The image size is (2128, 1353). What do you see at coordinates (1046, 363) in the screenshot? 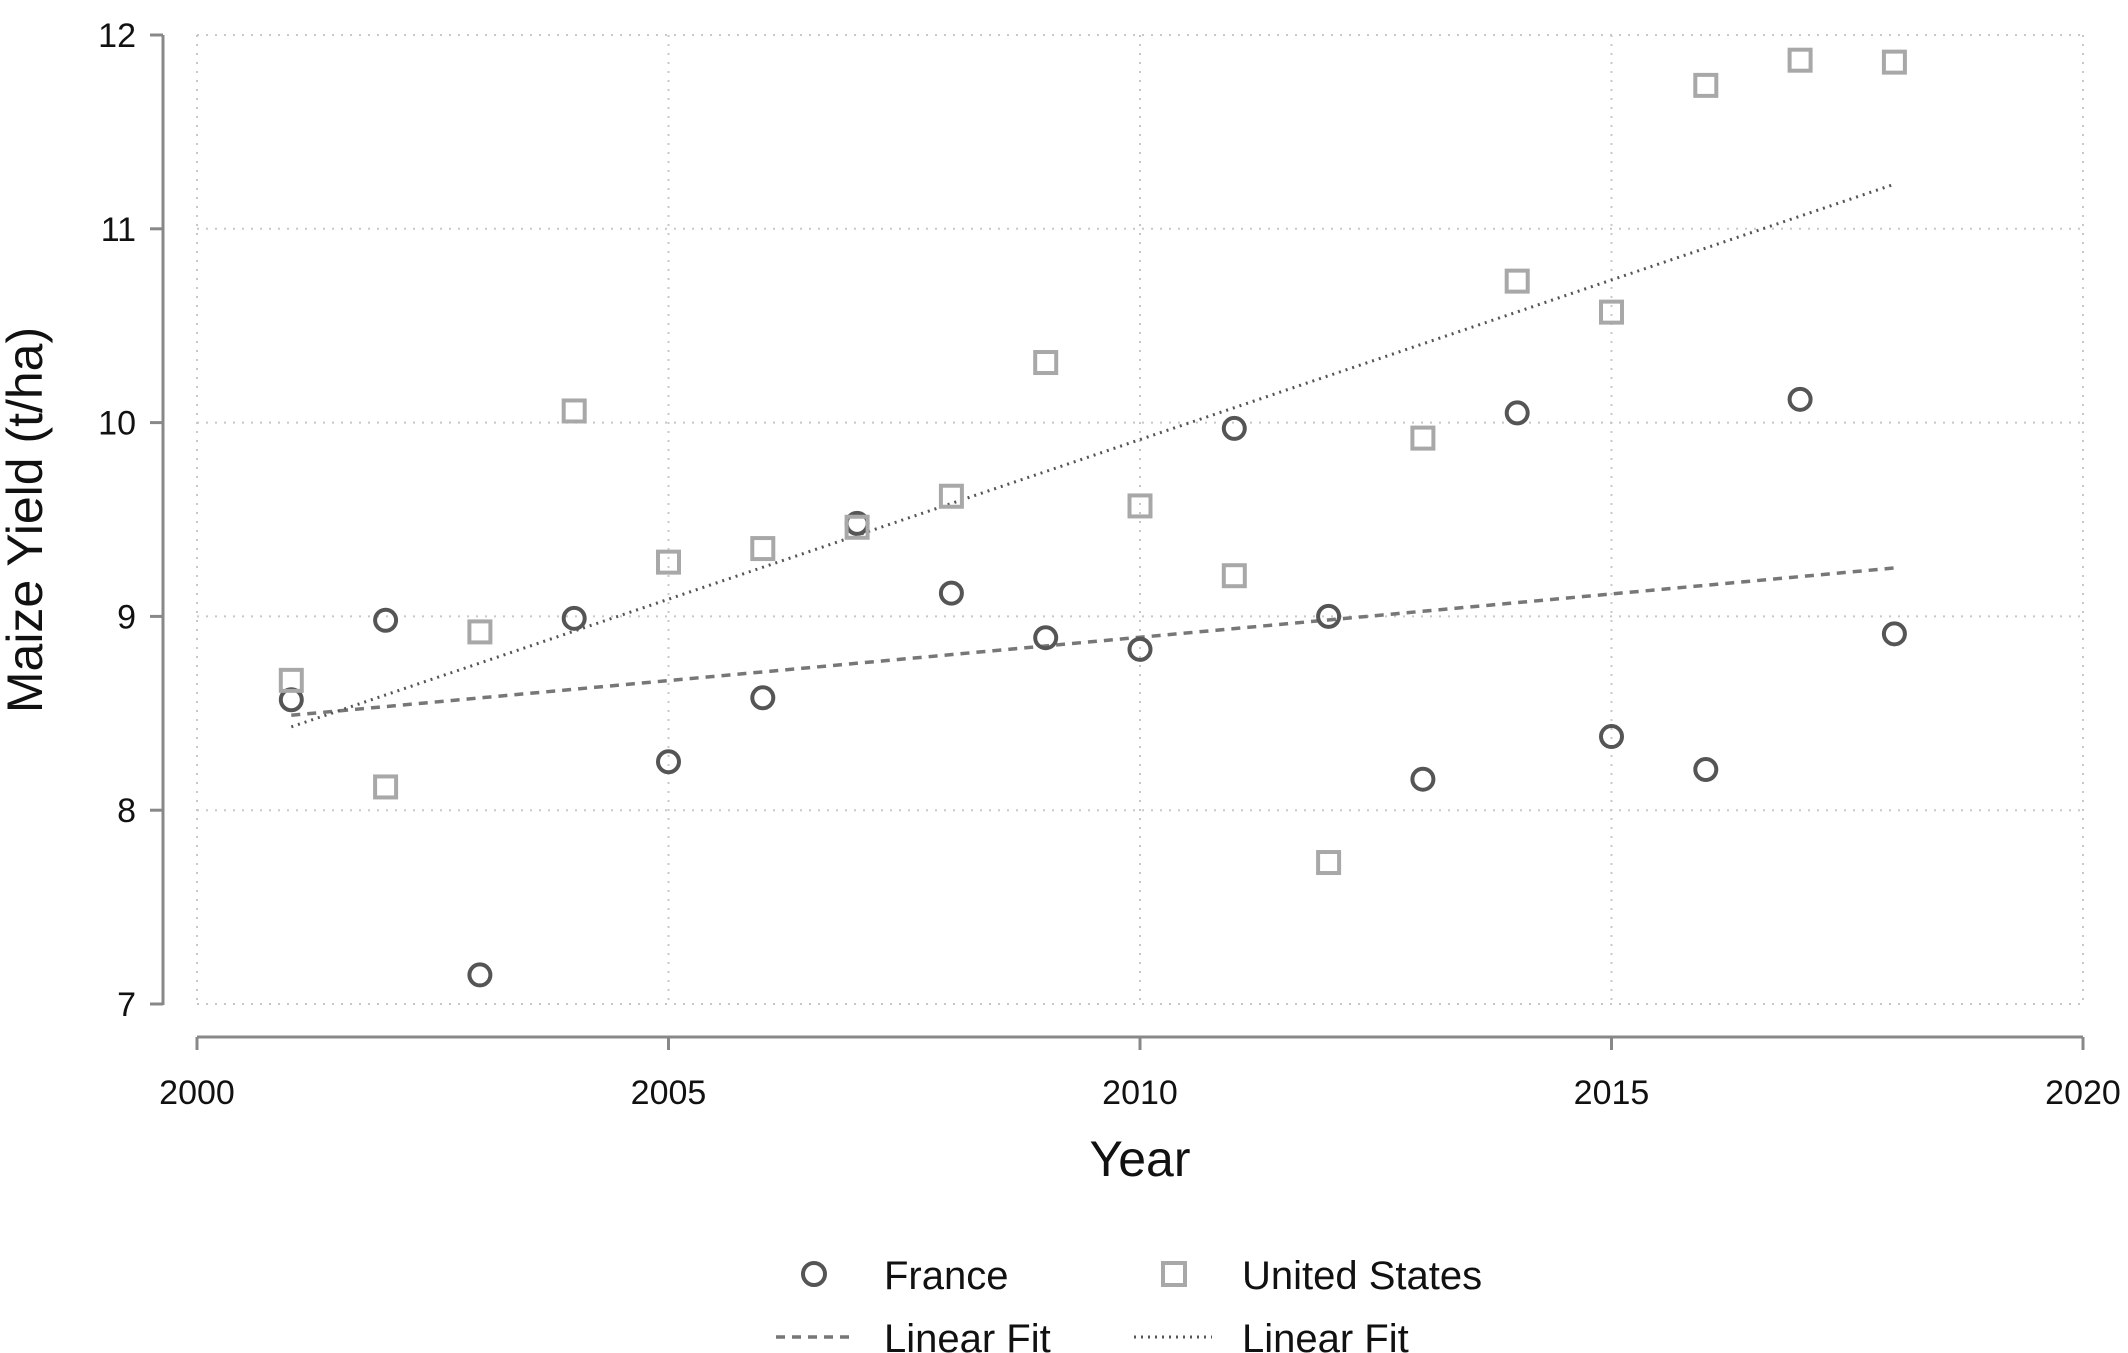
I see `point-united-states-2009` at bounding box center [1046, 363].